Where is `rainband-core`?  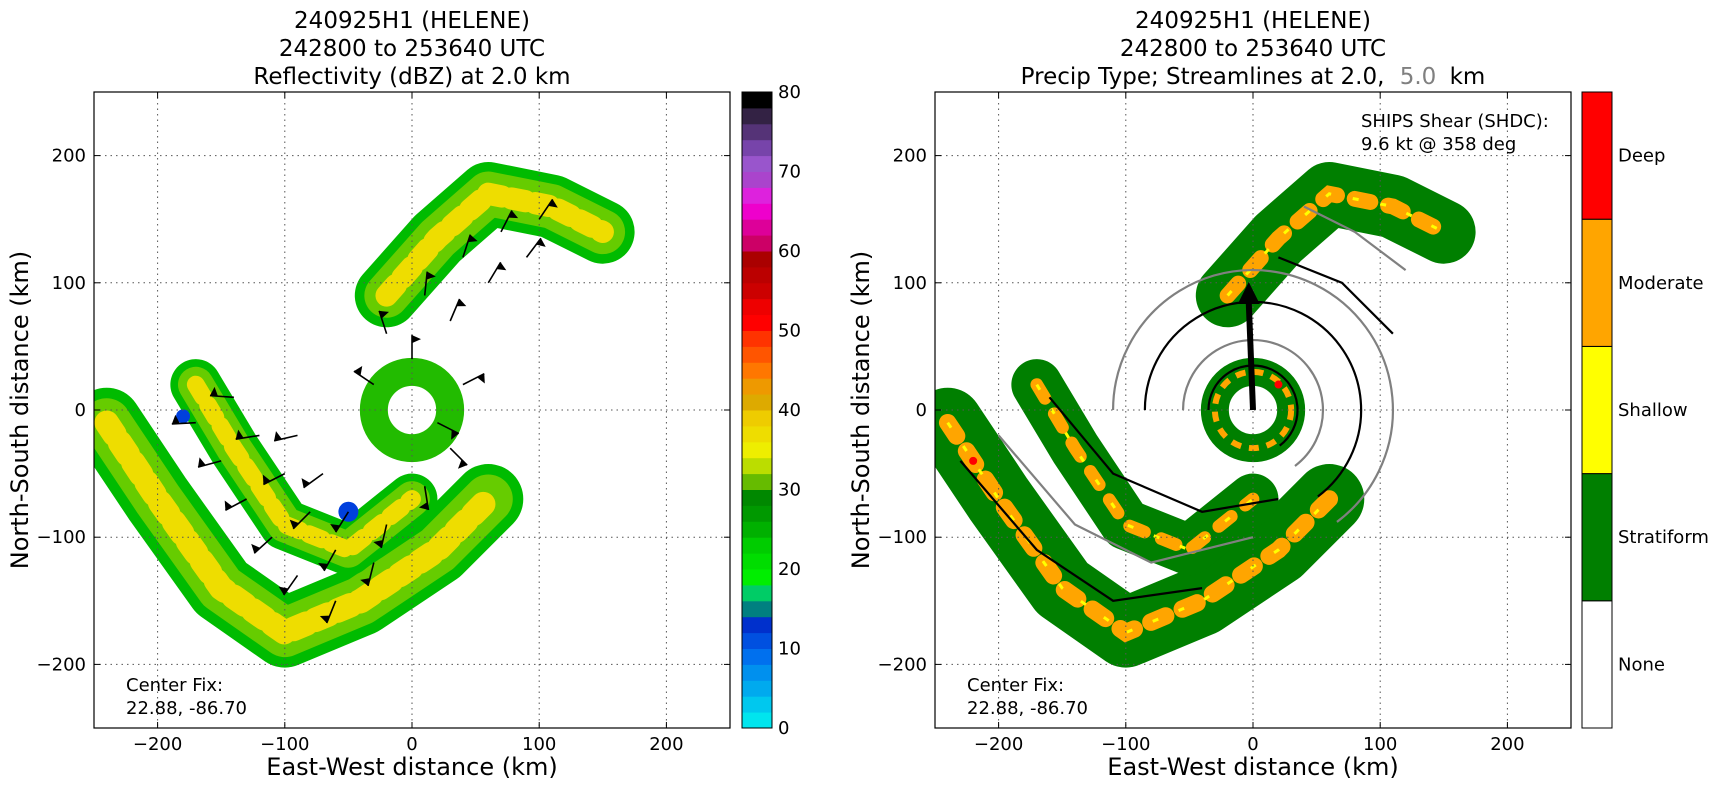 rainband-core is located at coordinates (303, 467).